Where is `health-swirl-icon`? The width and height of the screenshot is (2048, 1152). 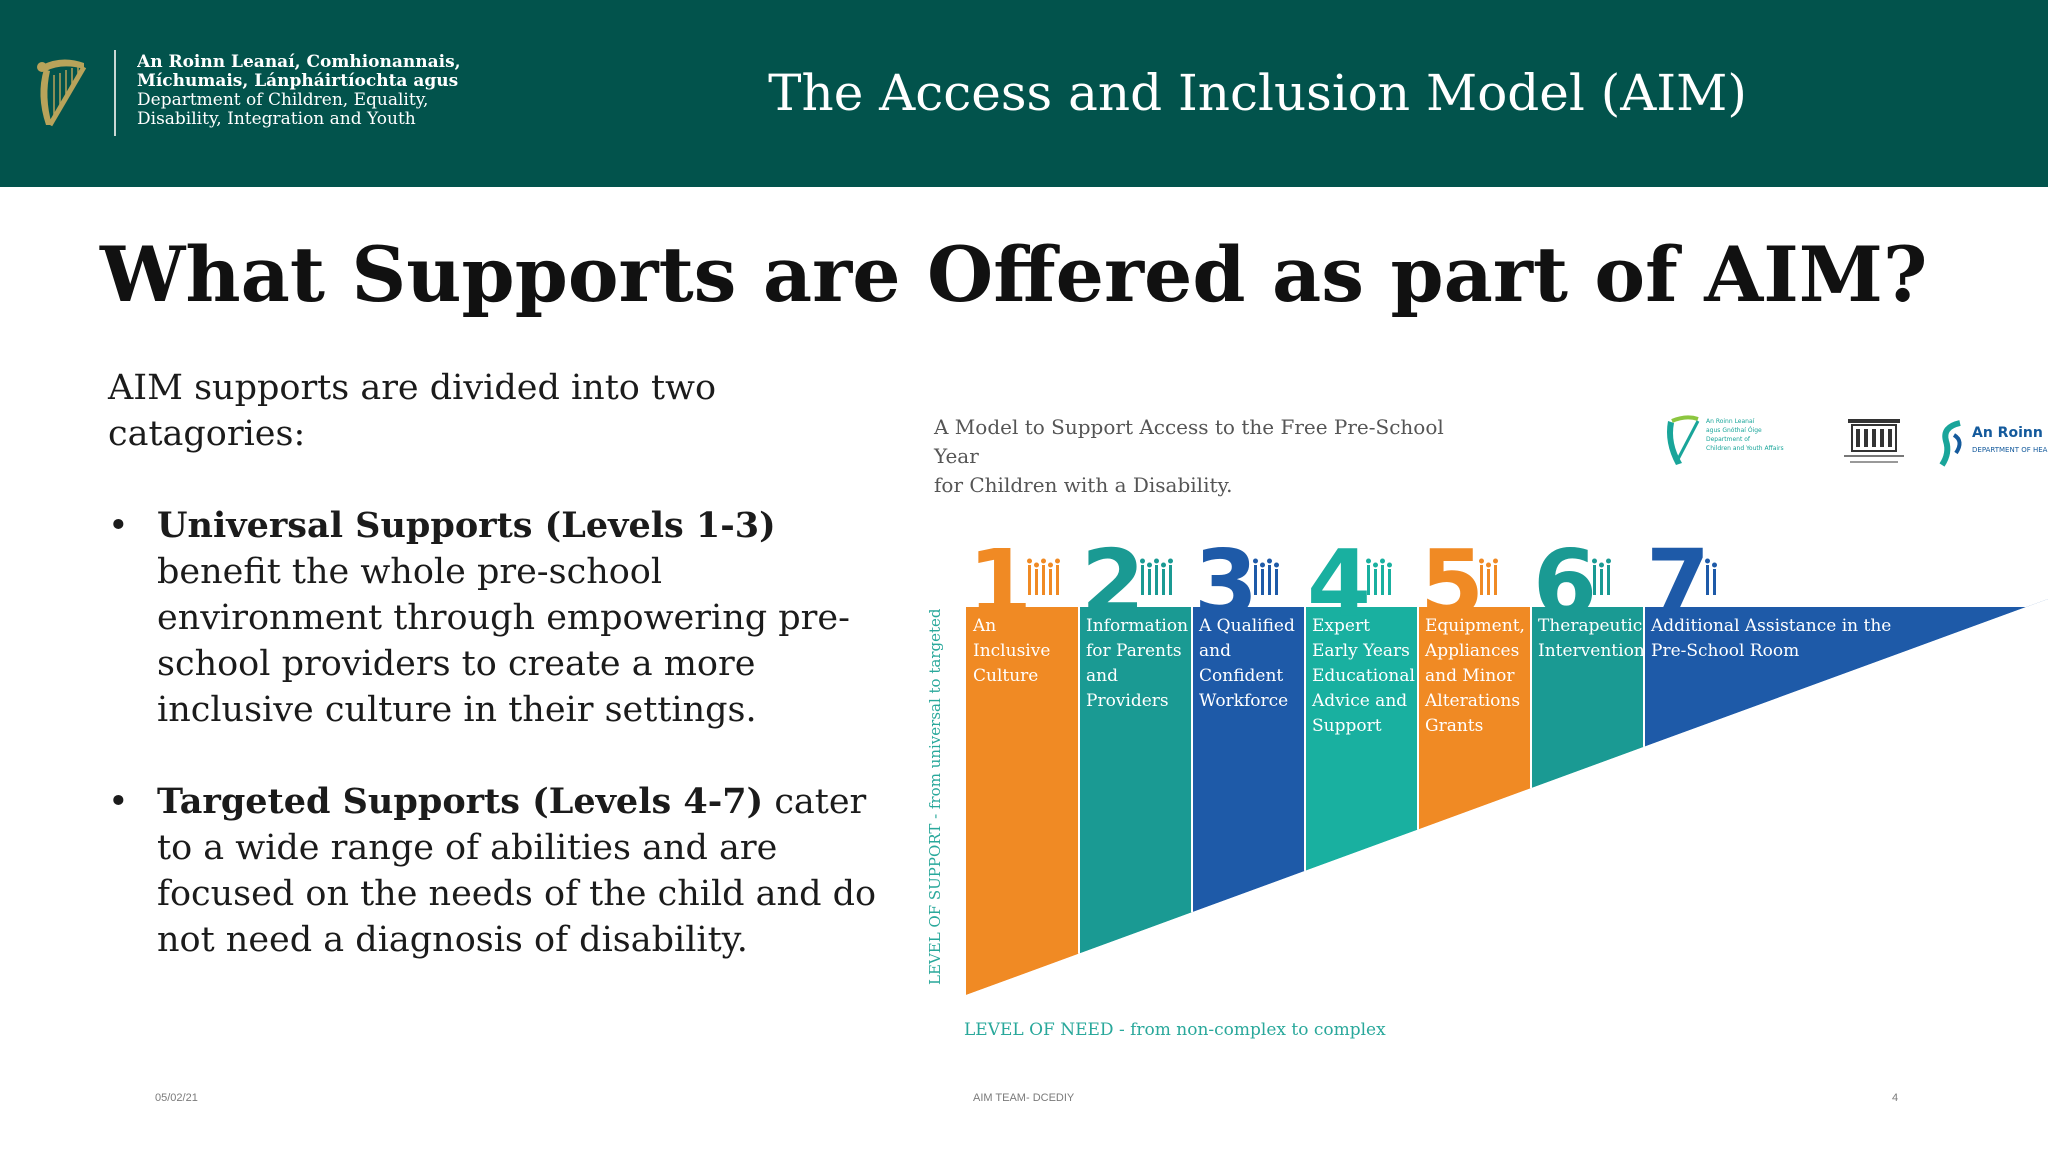
health-swirl-icon is located at coordinates (1950, 443).